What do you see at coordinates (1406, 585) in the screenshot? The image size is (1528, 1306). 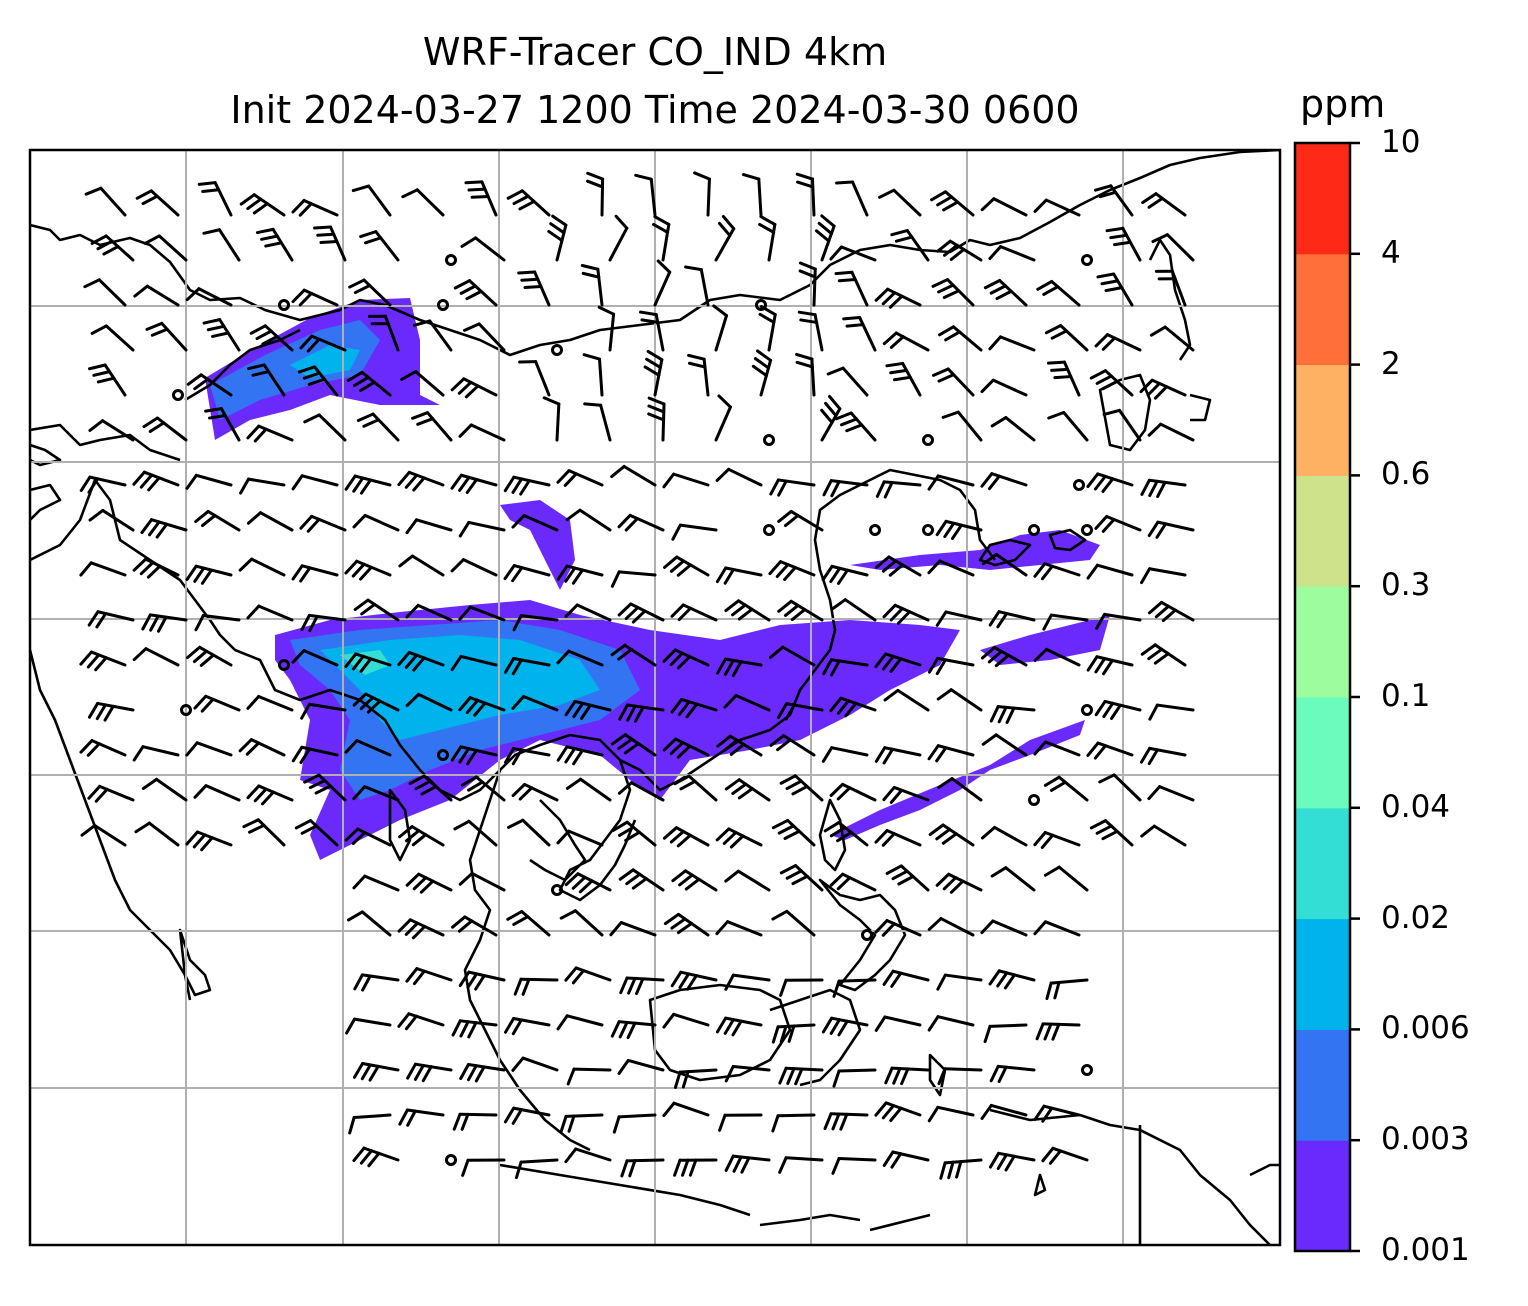 I see `colorbar-tick-label: 0.3` at bounding box center [1406, 585].